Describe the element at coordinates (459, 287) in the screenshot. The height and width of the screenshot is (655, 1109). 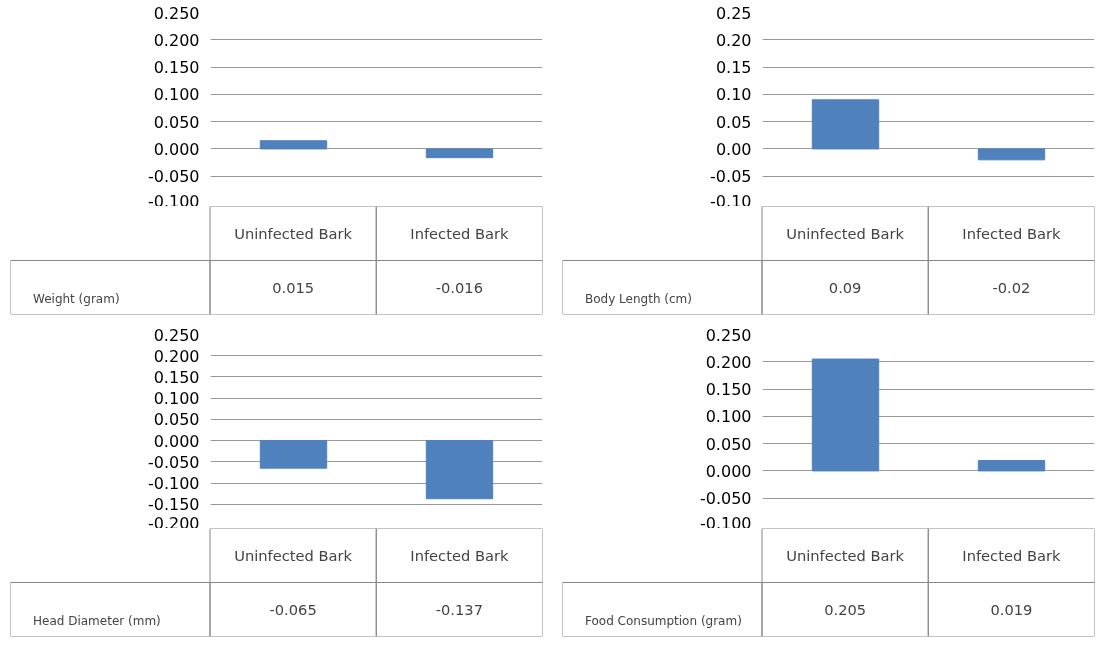
I see `data-label: -0.016` at that location.